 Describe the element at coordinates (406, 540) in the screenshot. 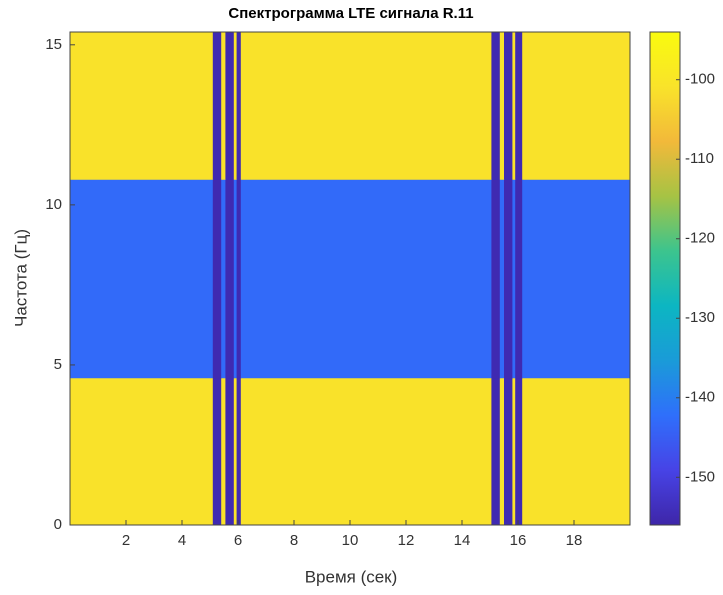

I see `x-tick-label: 12` at that location.